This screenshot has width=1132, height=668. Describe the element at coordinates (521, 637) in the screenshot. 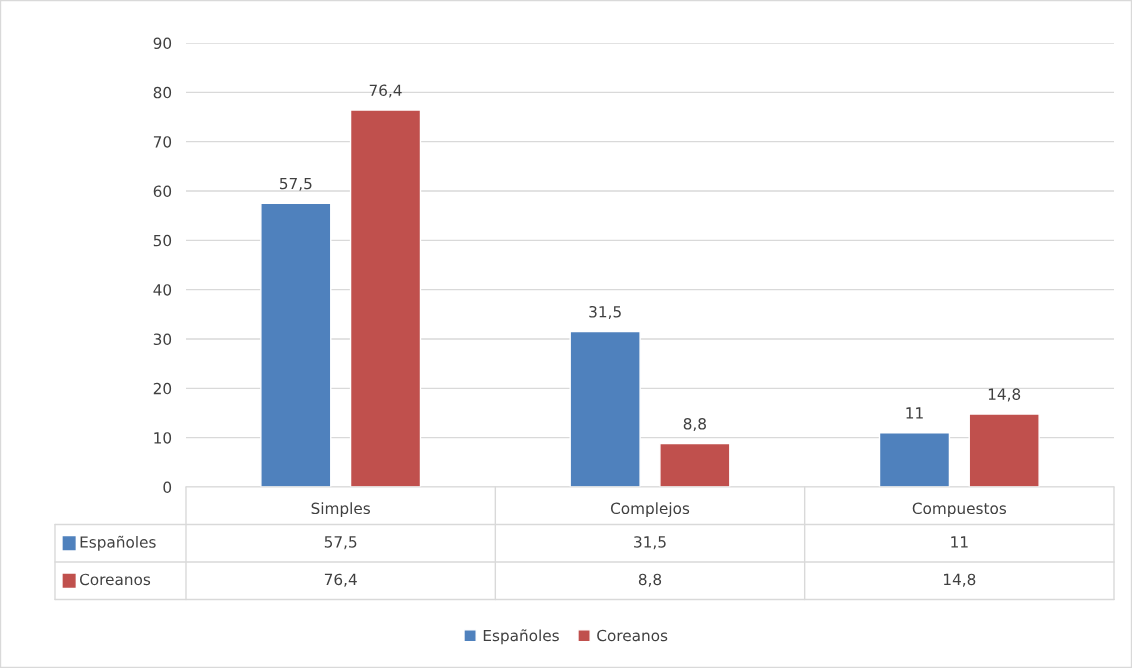

I see `text: Españoles` at that location.